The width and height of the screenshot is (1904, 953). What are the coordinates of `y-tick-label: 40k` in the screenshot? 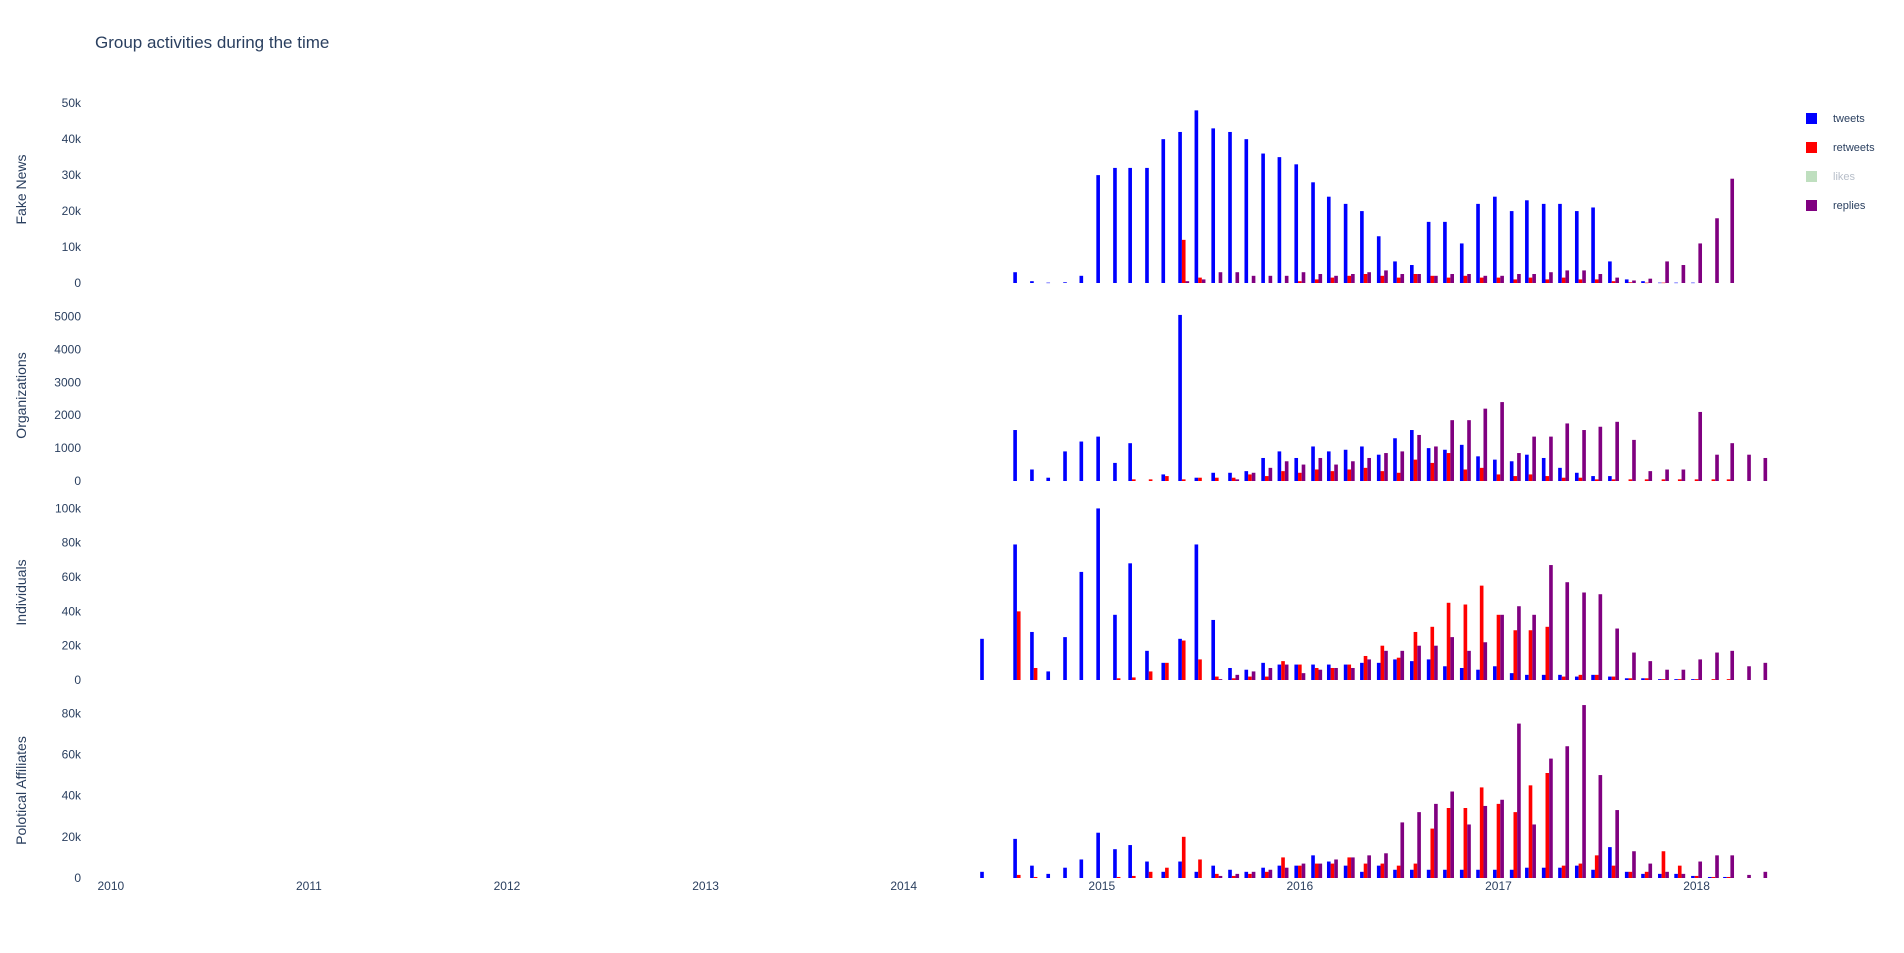 It's located at (72, 139).